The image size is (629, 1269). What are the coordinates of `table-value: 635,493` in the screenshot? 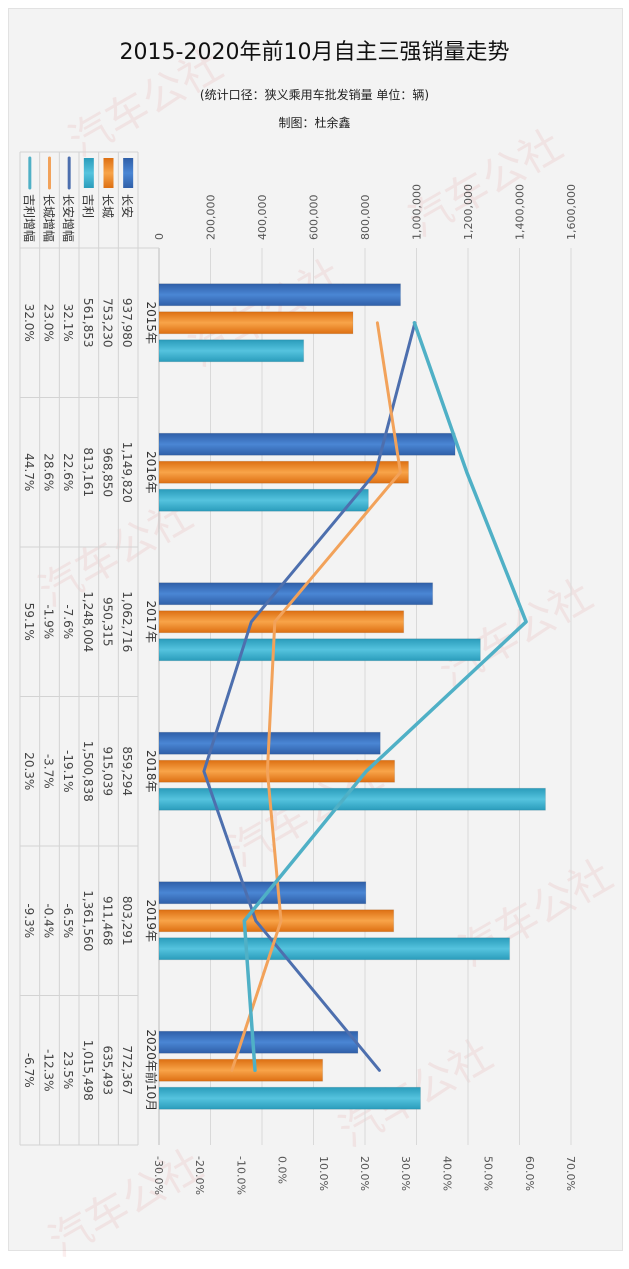 It's located at (108, 1070).